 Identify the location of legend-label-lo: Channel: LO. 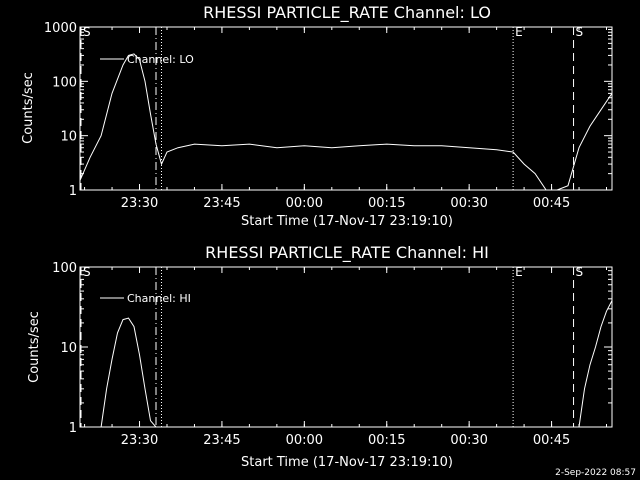
(160, 59).